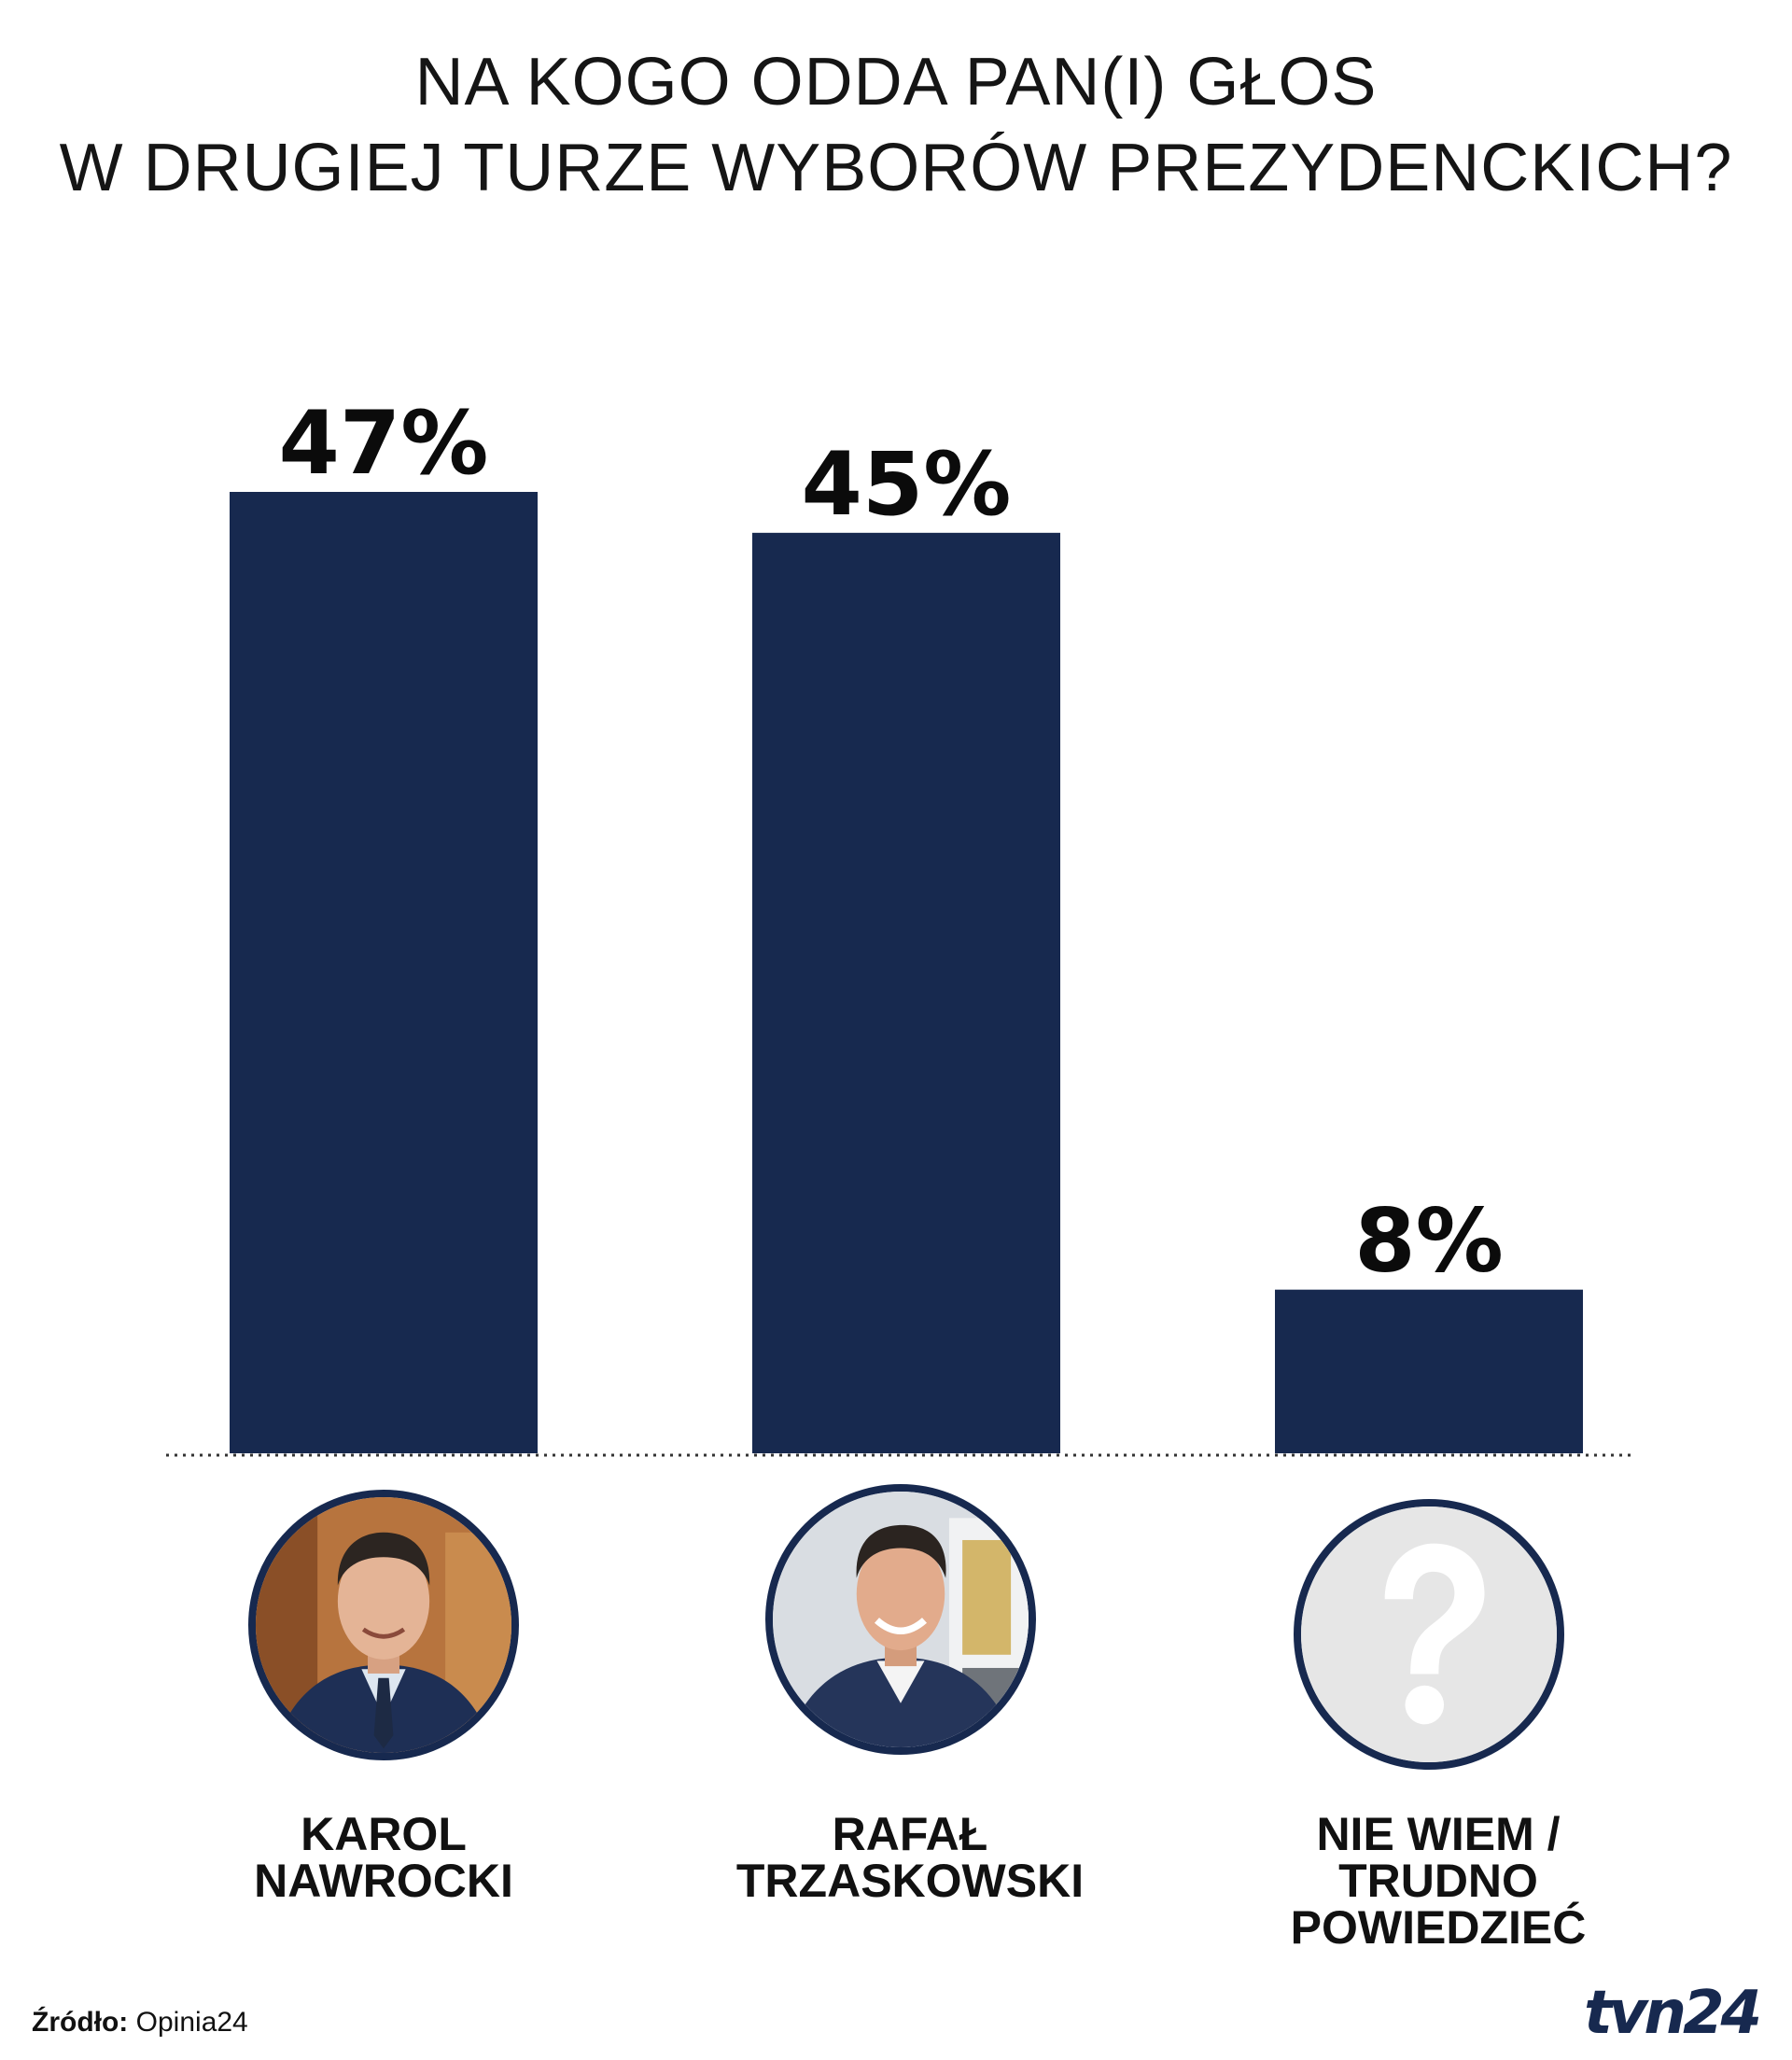 The width and height of the screenshot is (1792, 2060). What do you see at coordinates (896, 82) in the screenshot?
I see `title-line-1: NA KOGO ODDA PAN(I) GŁOS` at bounding box center [896, 82].